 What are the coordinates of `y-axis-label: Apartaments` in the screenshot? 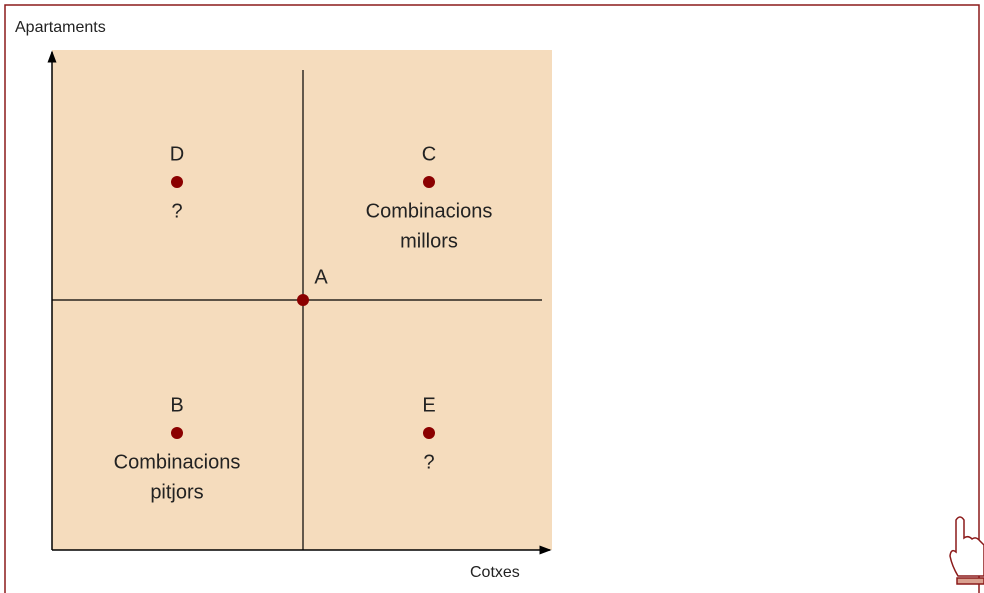 It's located at (60, 27).